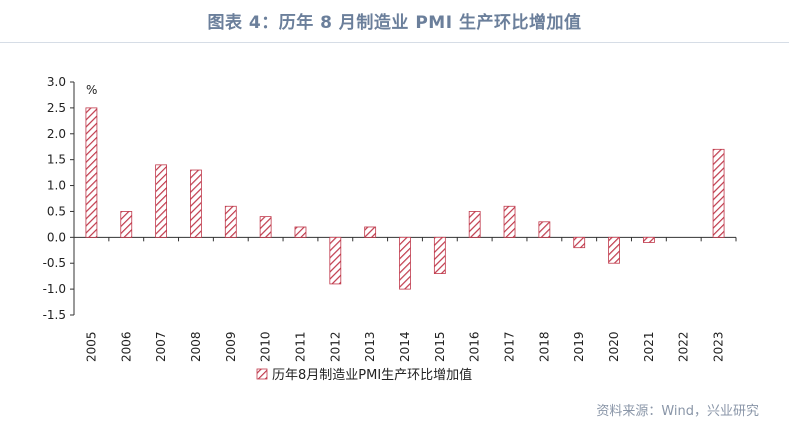  I want to click on bar-2013, so click(370, 232).